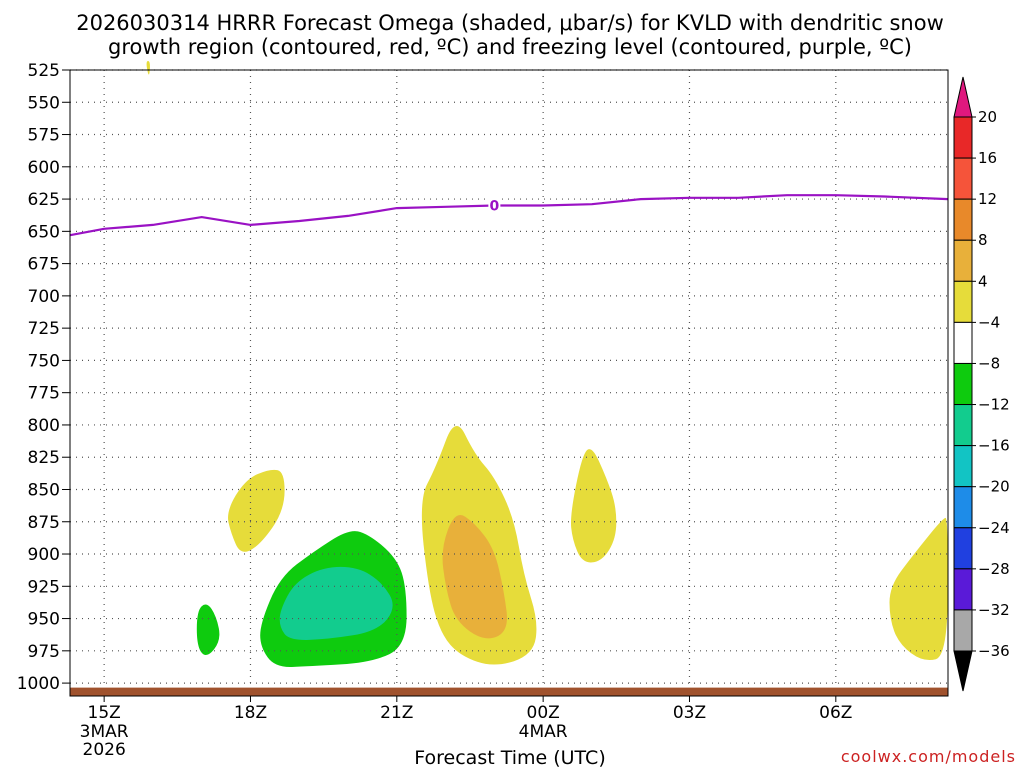 The width and height of the screenshot is (1024, 768). What do you see at coordinates (987, 158) in the screenshot?
I see `colorbar-tick-label: 16` at bounding box center [987, 158].